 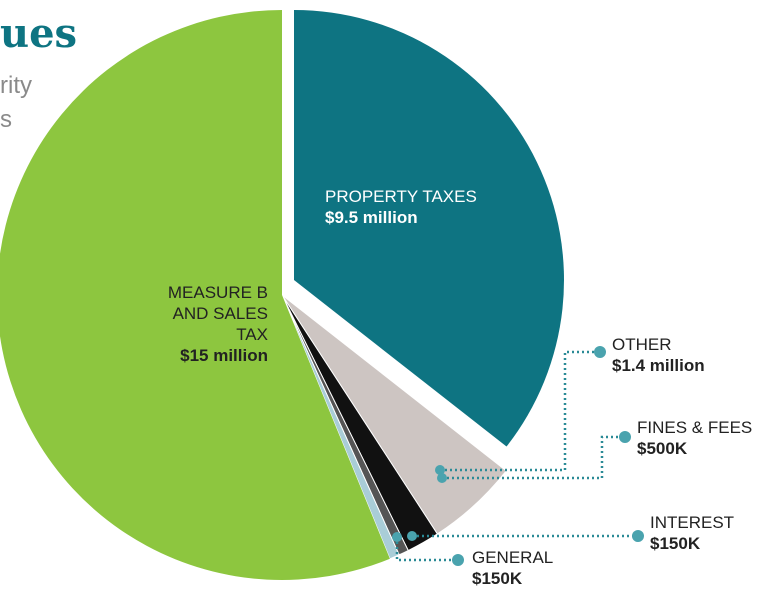 I want to click on slice-label: FINES & FEES $500K, so click(x=694, y=438).